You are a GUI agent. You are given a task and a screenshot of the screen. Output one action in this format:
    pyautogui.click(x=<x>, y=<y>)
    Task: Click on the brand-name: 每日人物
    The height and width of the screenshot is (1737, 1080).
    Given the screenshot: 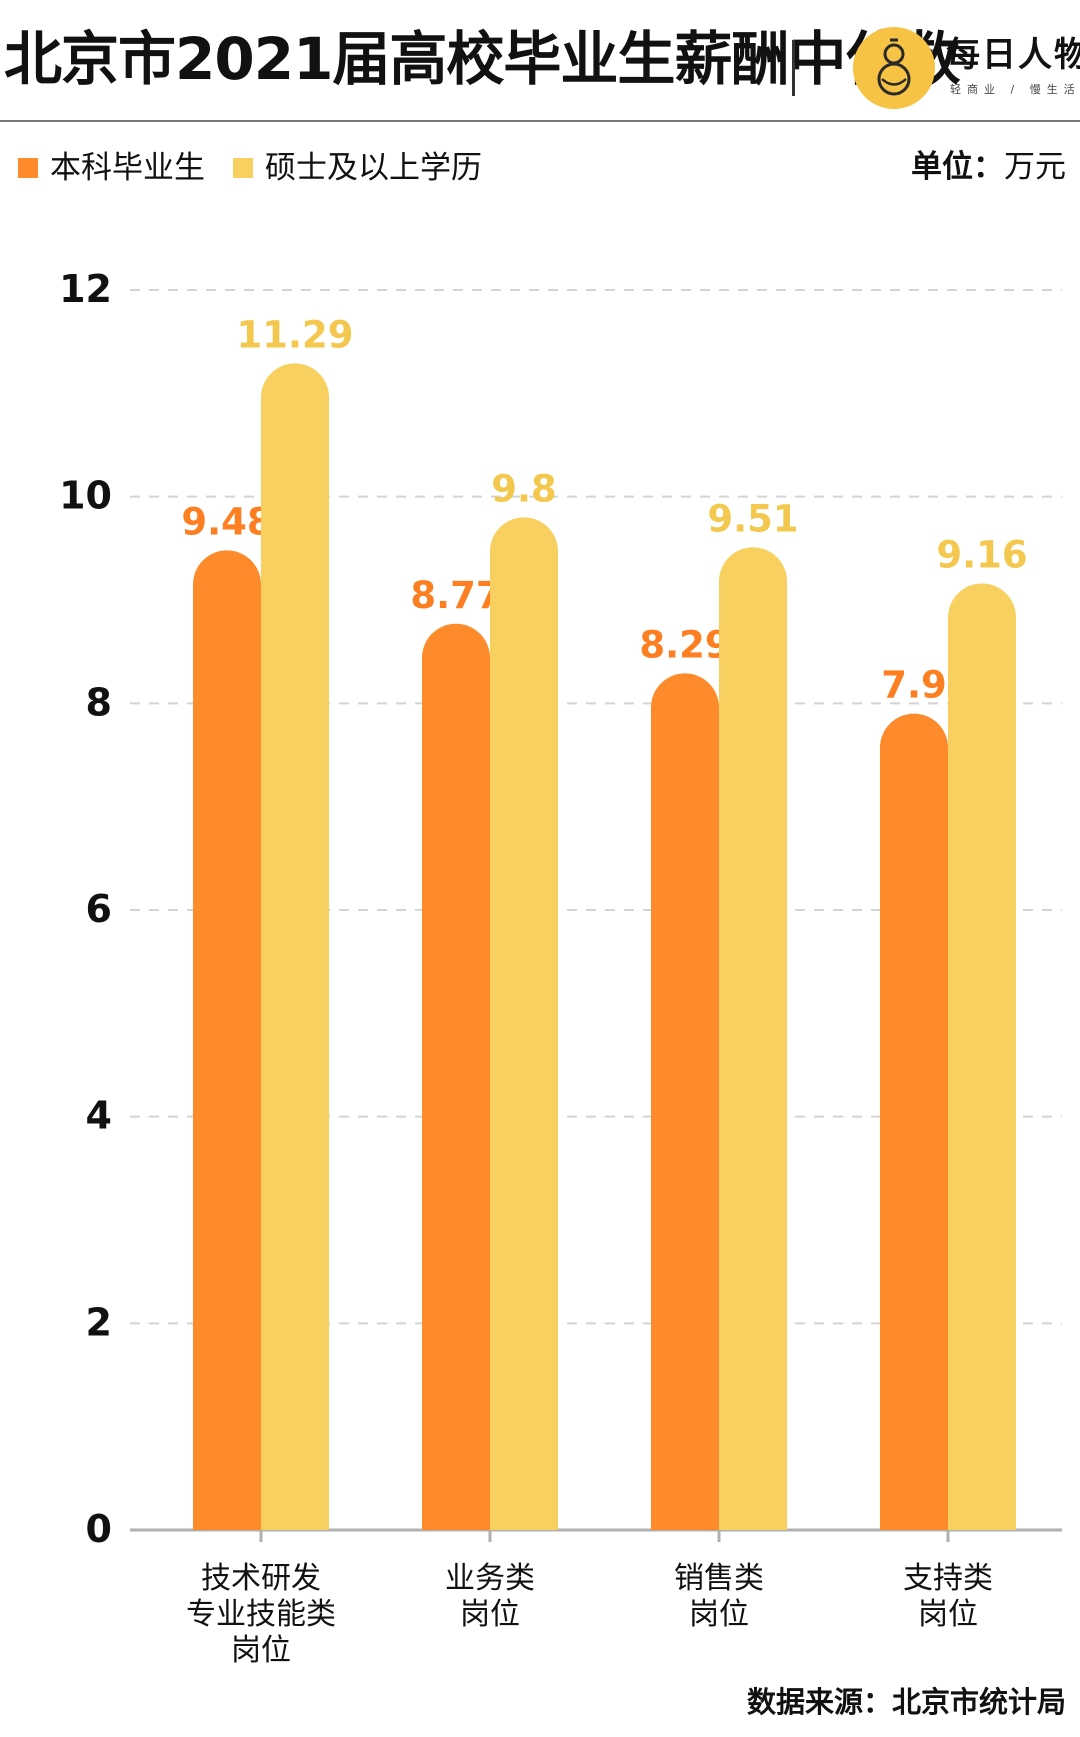 What is the action you would take?
    pyautogui.click(x=1013, y=55)
    